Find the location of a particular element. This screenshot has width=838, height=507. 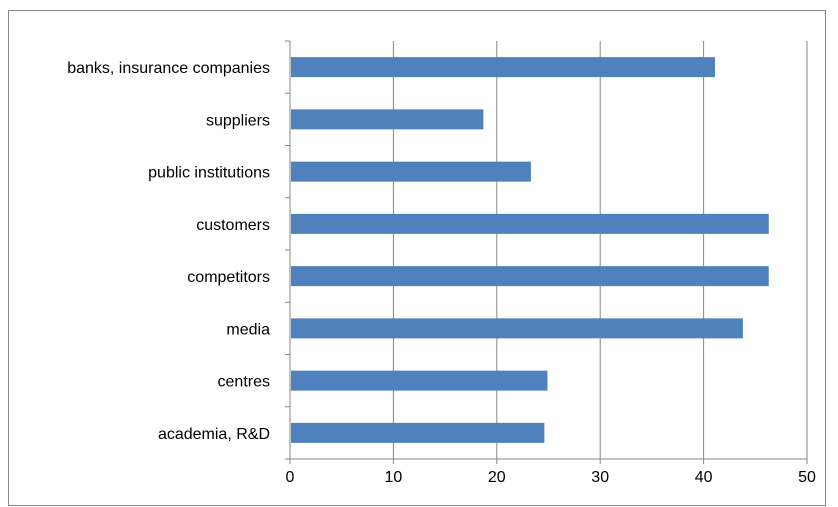

category-label: banks, insurance companies is located at coordinates (168, 68).